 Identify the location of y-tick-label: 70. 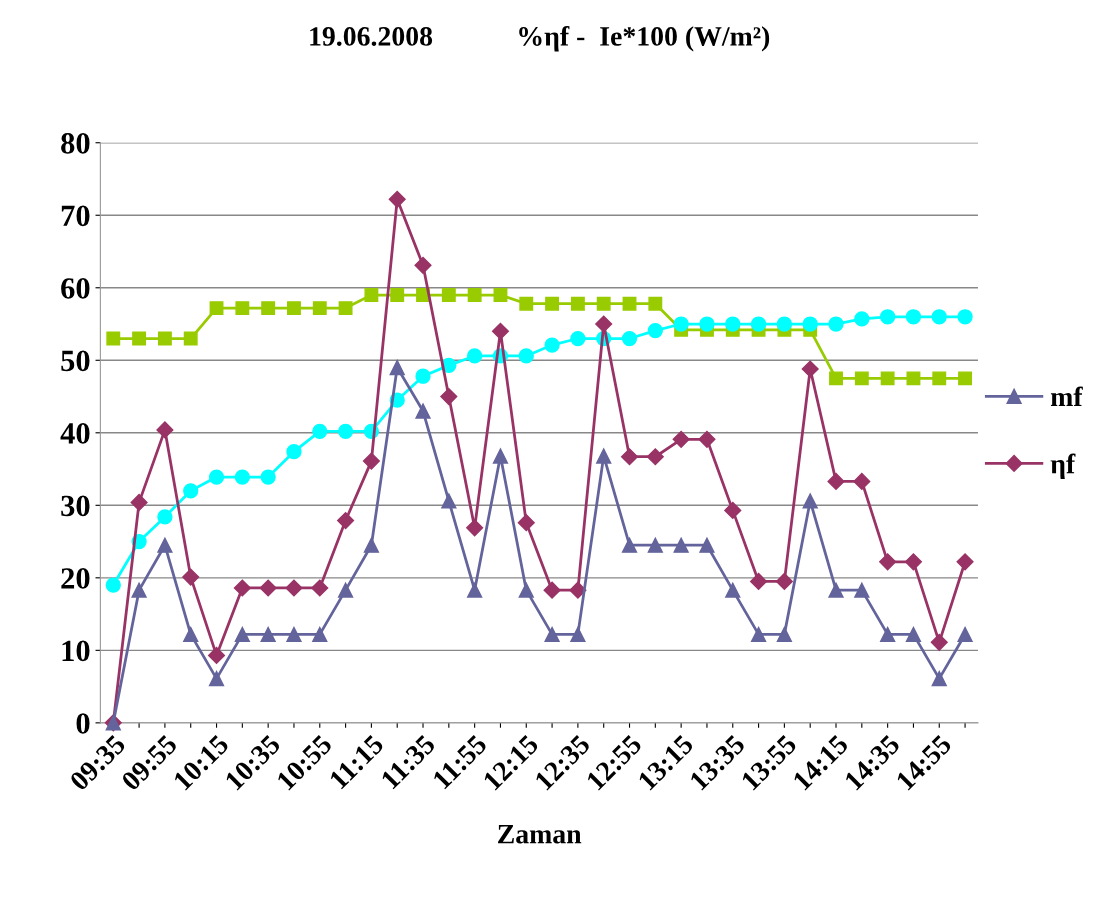
(75, 216).